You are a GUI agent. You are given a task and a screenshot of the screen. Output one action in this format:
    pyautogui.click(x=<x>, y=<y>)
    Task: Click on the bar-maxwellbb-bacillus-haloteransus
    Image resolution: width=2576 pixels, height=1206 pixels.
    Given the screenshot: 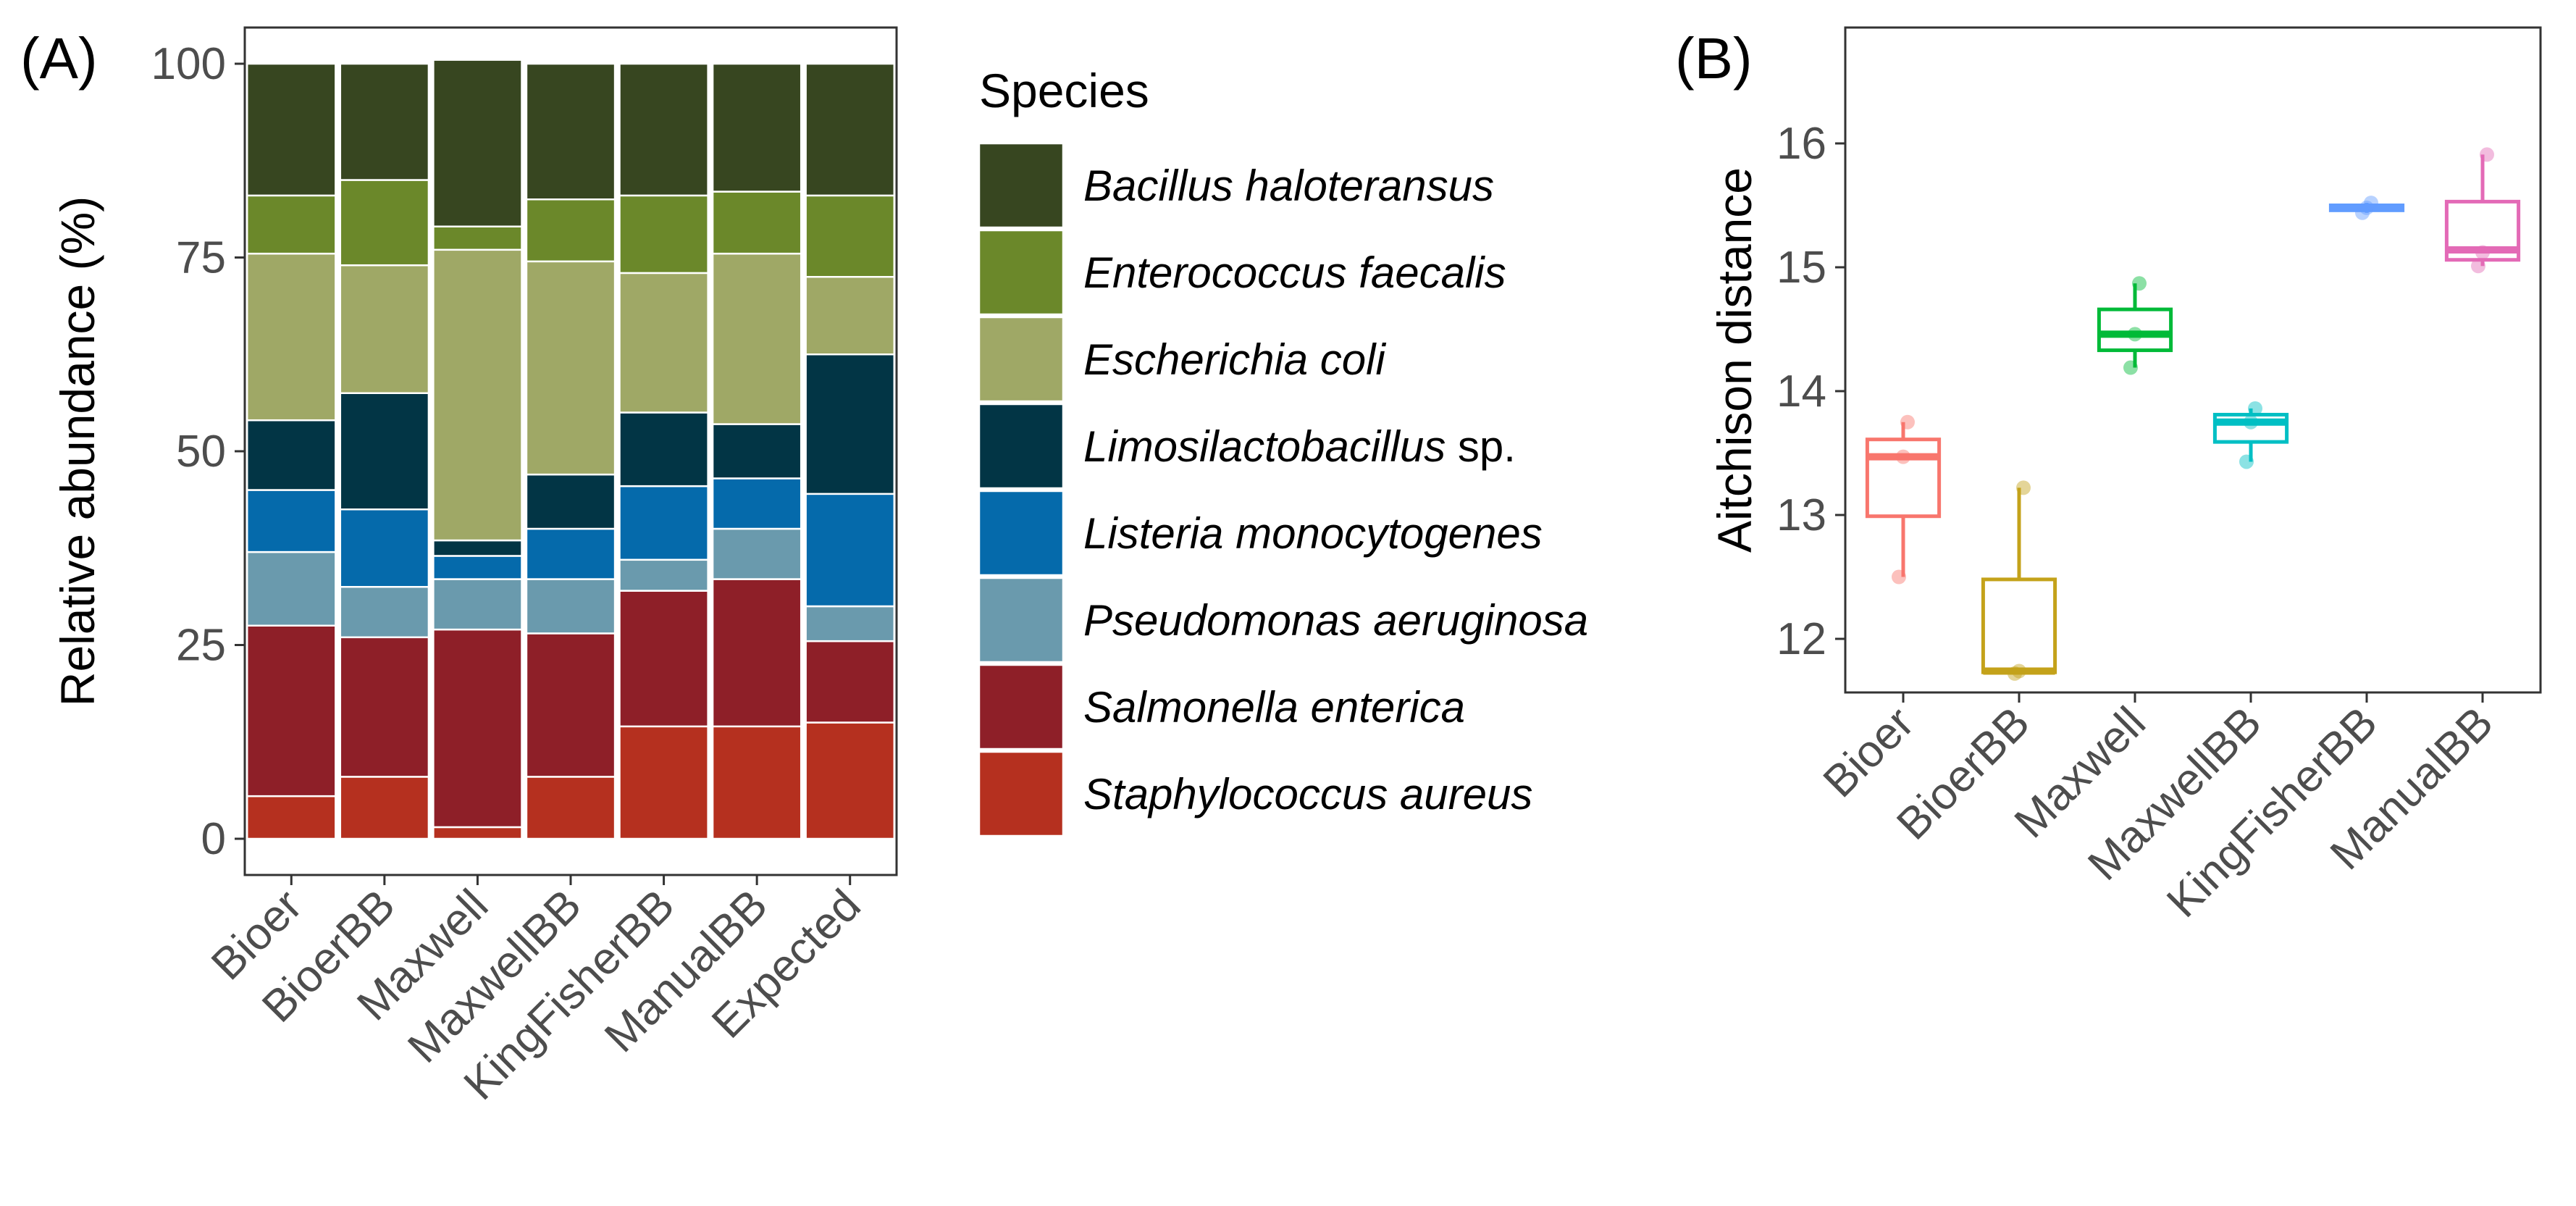 What is the action you would take?
    pyautogui.click(x=570, y=132)
    